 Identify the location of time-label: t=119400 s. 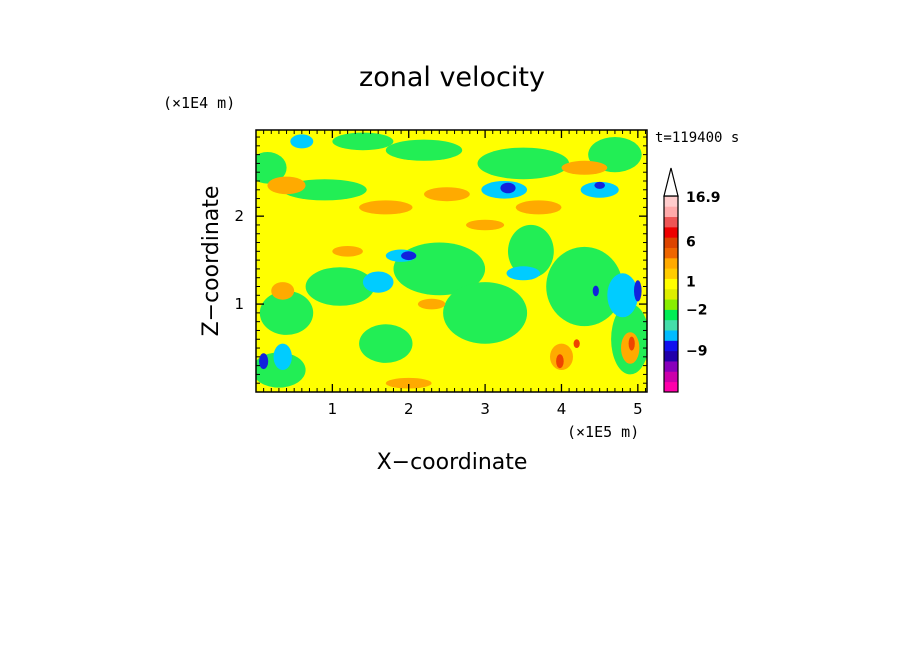
(697, 138).